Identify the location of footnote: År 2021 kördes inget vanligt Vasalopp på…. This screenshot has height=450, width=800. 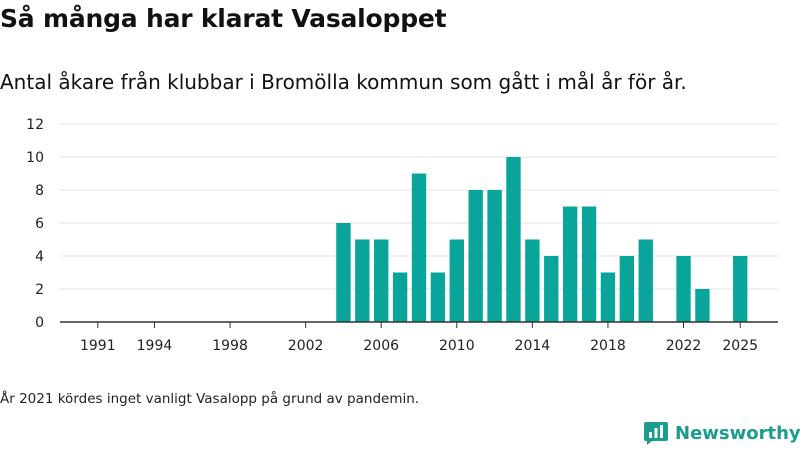
(210, 399).